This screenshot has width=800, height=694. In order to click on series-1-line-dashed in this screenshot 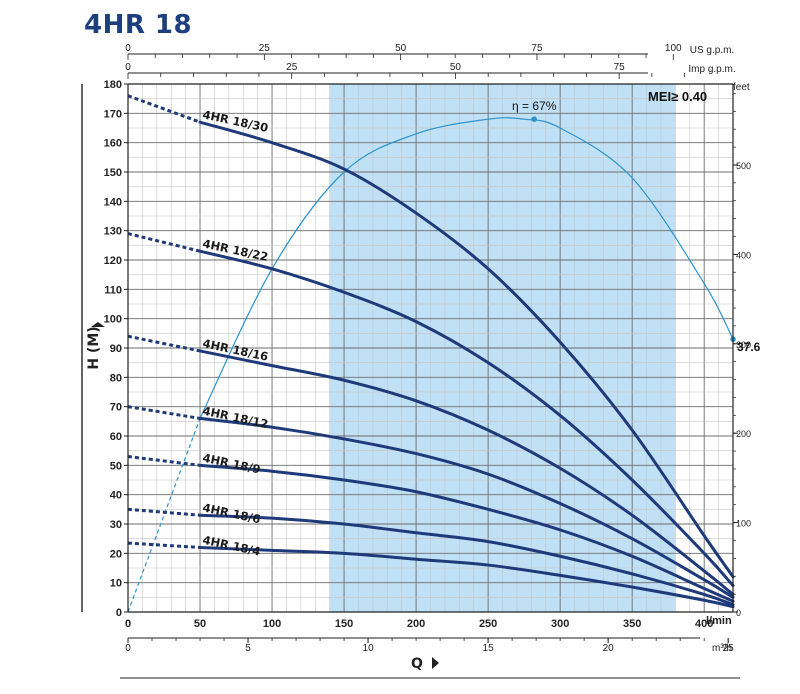, I will do `click(164, 242)`.